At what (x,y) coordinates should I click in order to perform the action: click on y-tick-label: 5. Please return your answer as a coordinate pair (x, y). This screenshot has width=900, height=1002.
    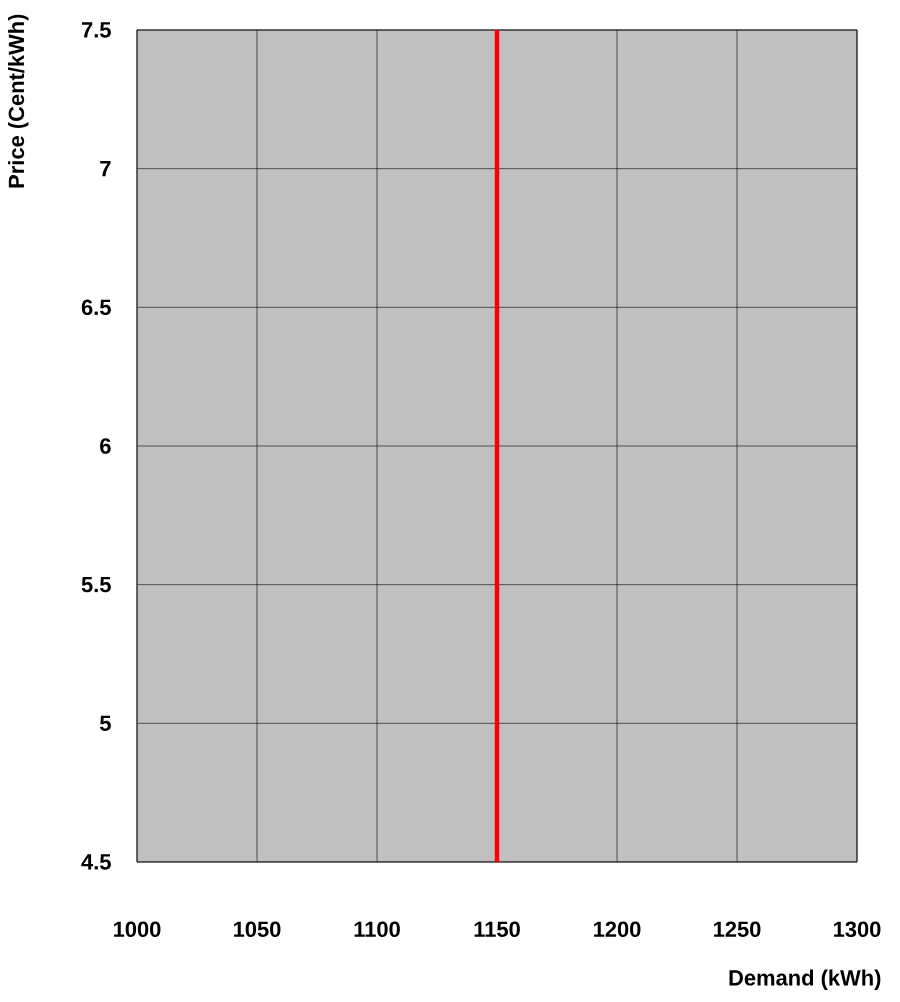
    Looking at the image, I should click on (105, 723).